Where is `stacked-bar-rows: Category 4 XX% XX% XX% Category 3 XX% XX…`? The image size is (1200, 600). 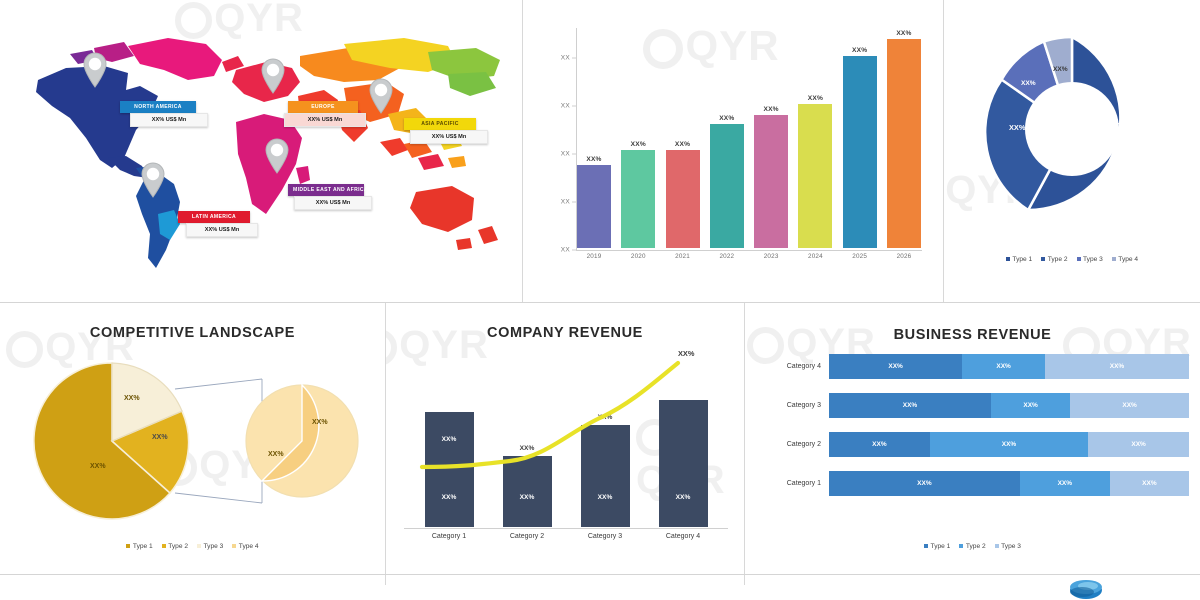 stacked-bar-rows: Category 4 XX% XX% XX% Category 3 XX% XX… is located at coordinates (974, 429).